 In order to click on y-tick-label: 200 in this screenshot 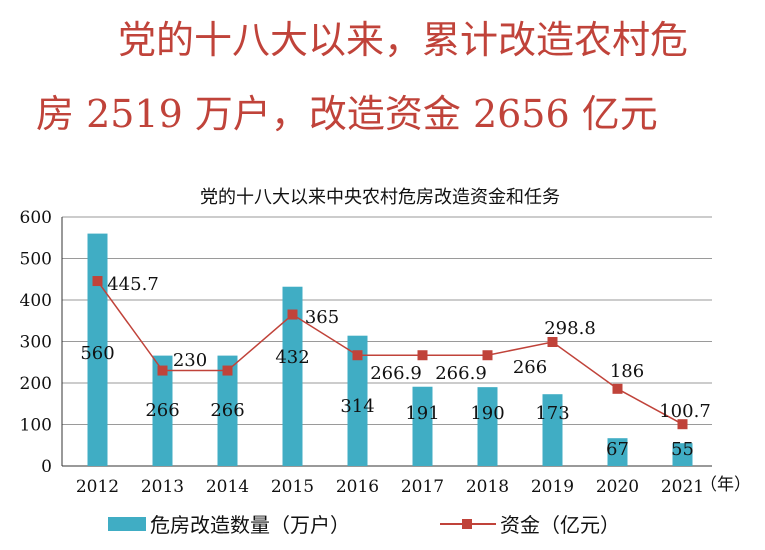, I will do `click(36, 384)`.